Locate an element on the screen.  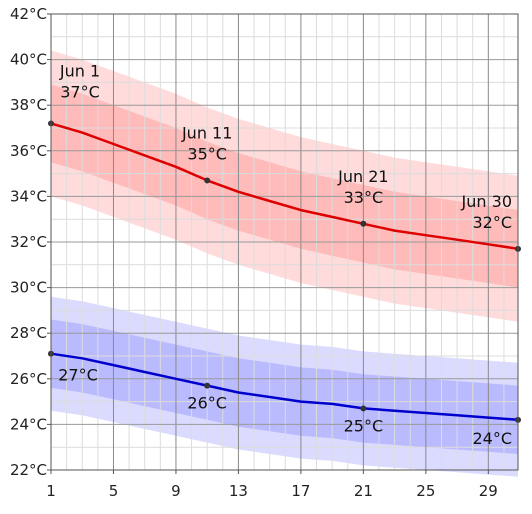
annotation-value-1: 35°C is located at coordinates (207, 153).